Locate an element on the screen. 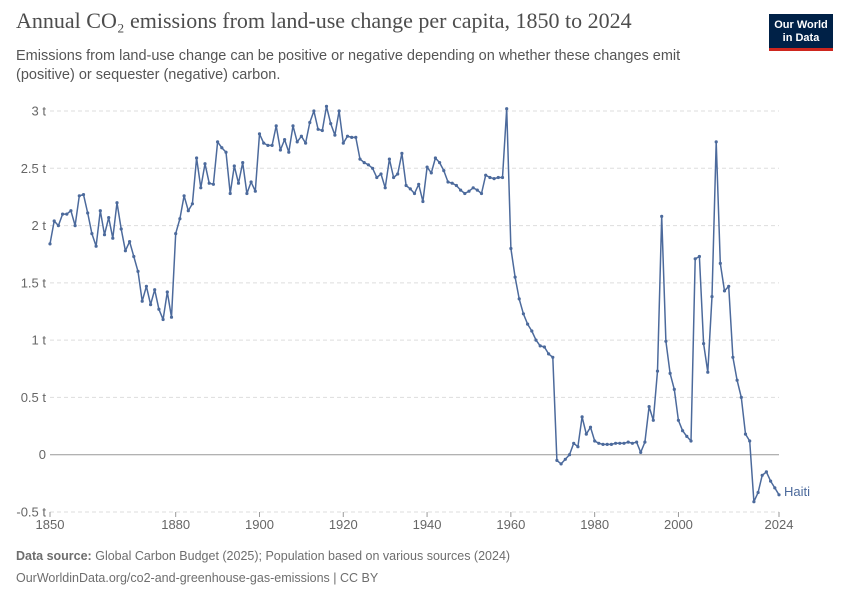 The width and height of the screenshot is (850, 600). source-label: Data source: is located at coordinates (54, 556).